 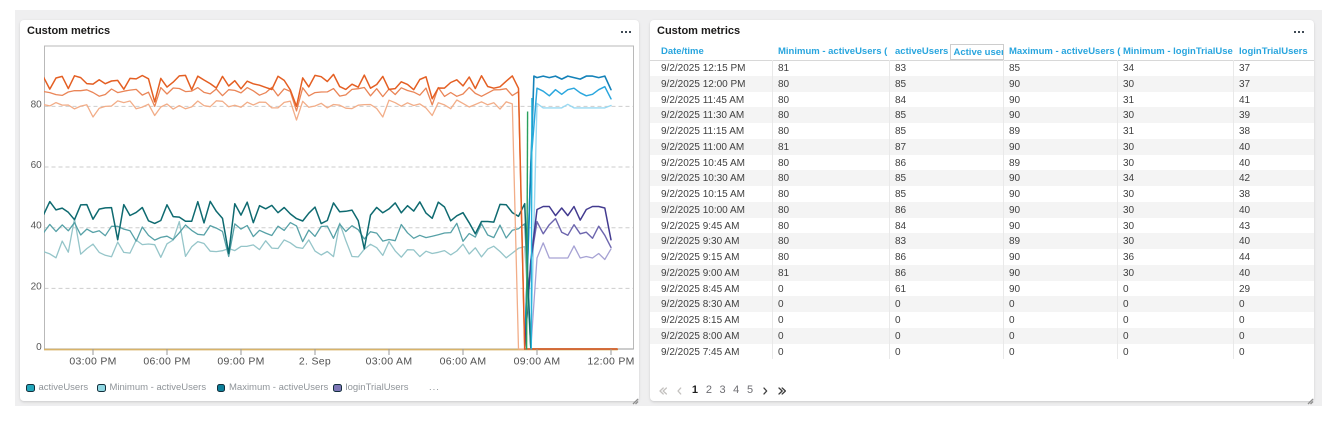 I want to click on svg-text: 06:00 PM, so click(x=166, y=362).